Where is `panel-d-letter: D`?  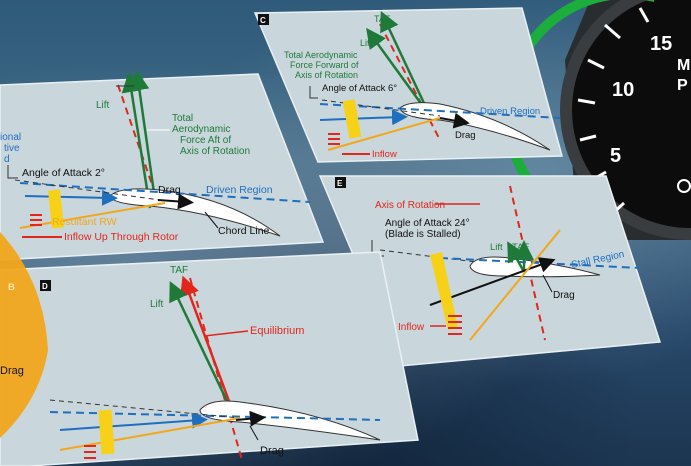
panel-d-letter: D is located at coordinates (45, 286).